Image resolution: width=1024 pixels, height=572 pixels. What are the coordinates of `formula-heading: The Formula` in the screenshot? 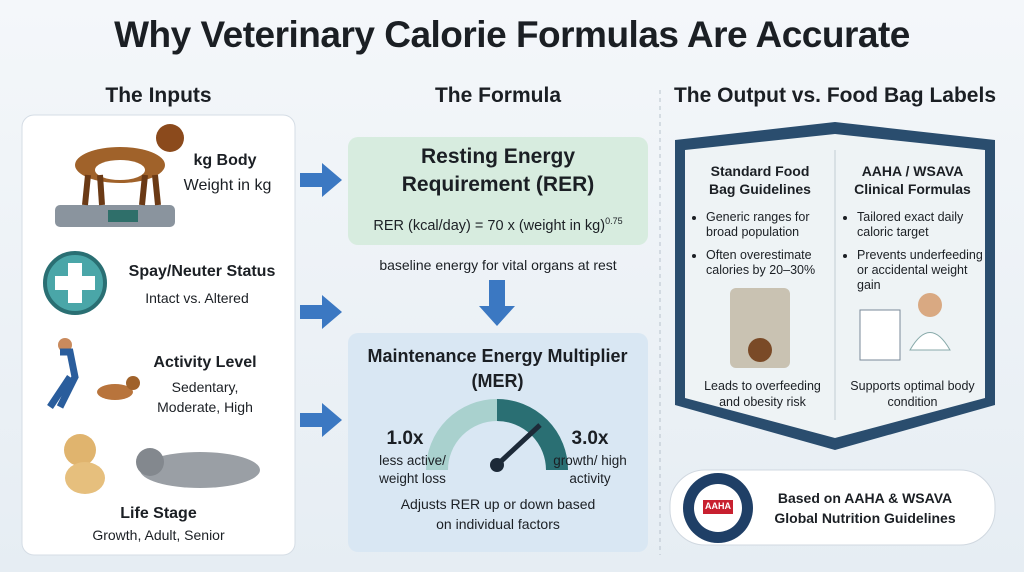 It's located at (497, 95).